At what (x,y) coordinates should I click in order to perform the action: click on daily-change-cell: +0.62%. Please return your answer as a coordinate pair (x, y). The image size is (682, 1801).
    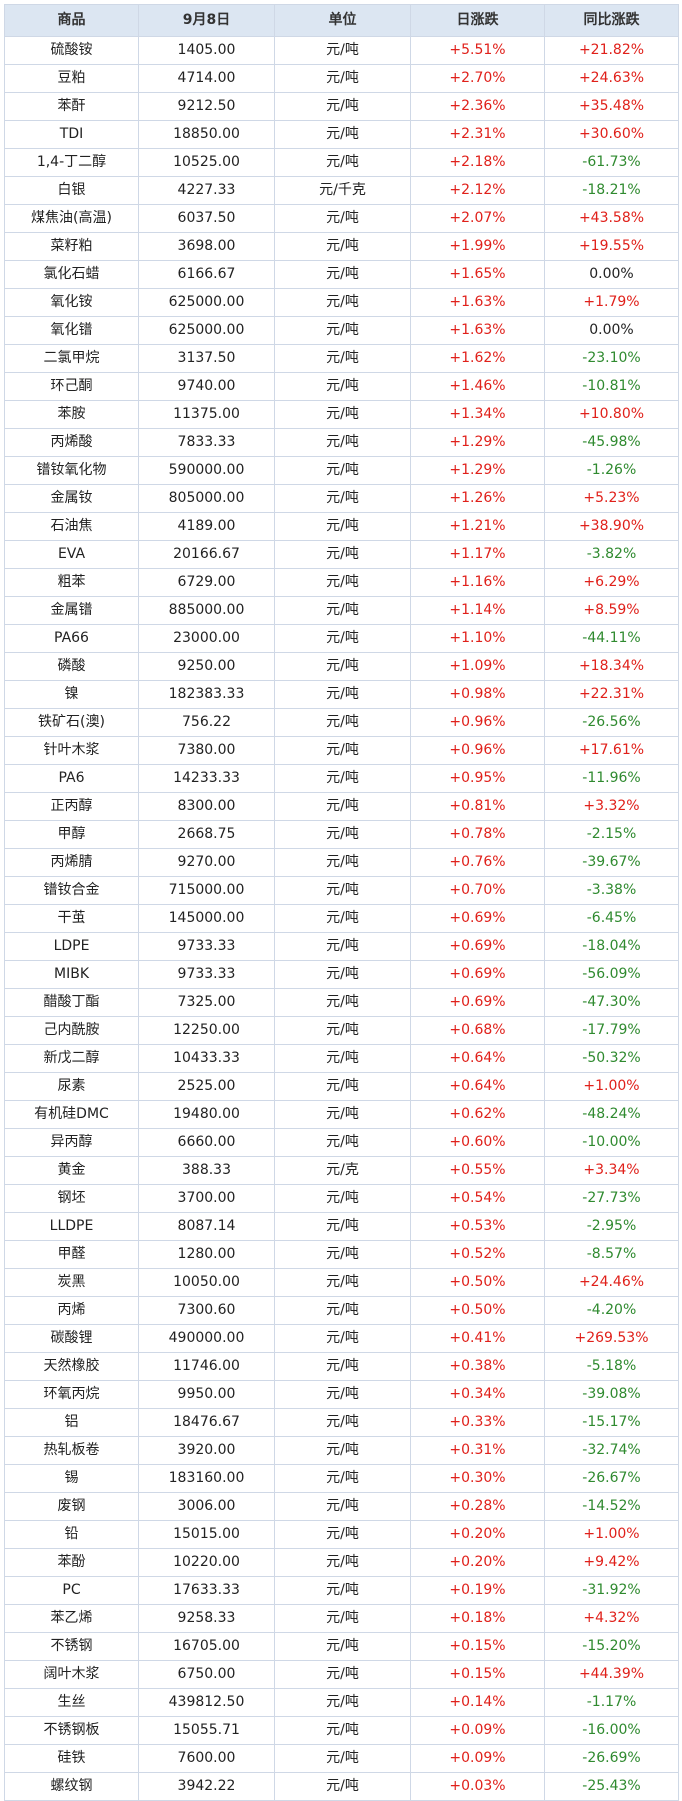
    Looking at the image, I should click on (477, 1114).